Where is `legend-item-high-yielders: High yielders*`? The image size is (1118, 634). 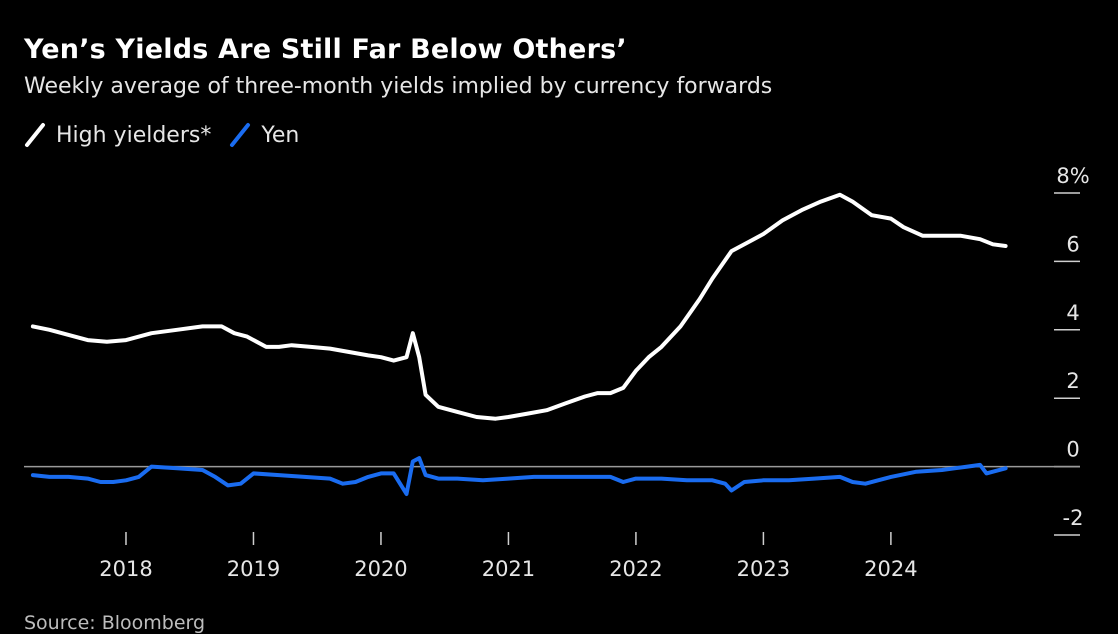 legend-item-high-yielders: High yielders* is located at coordinates (117, 135).